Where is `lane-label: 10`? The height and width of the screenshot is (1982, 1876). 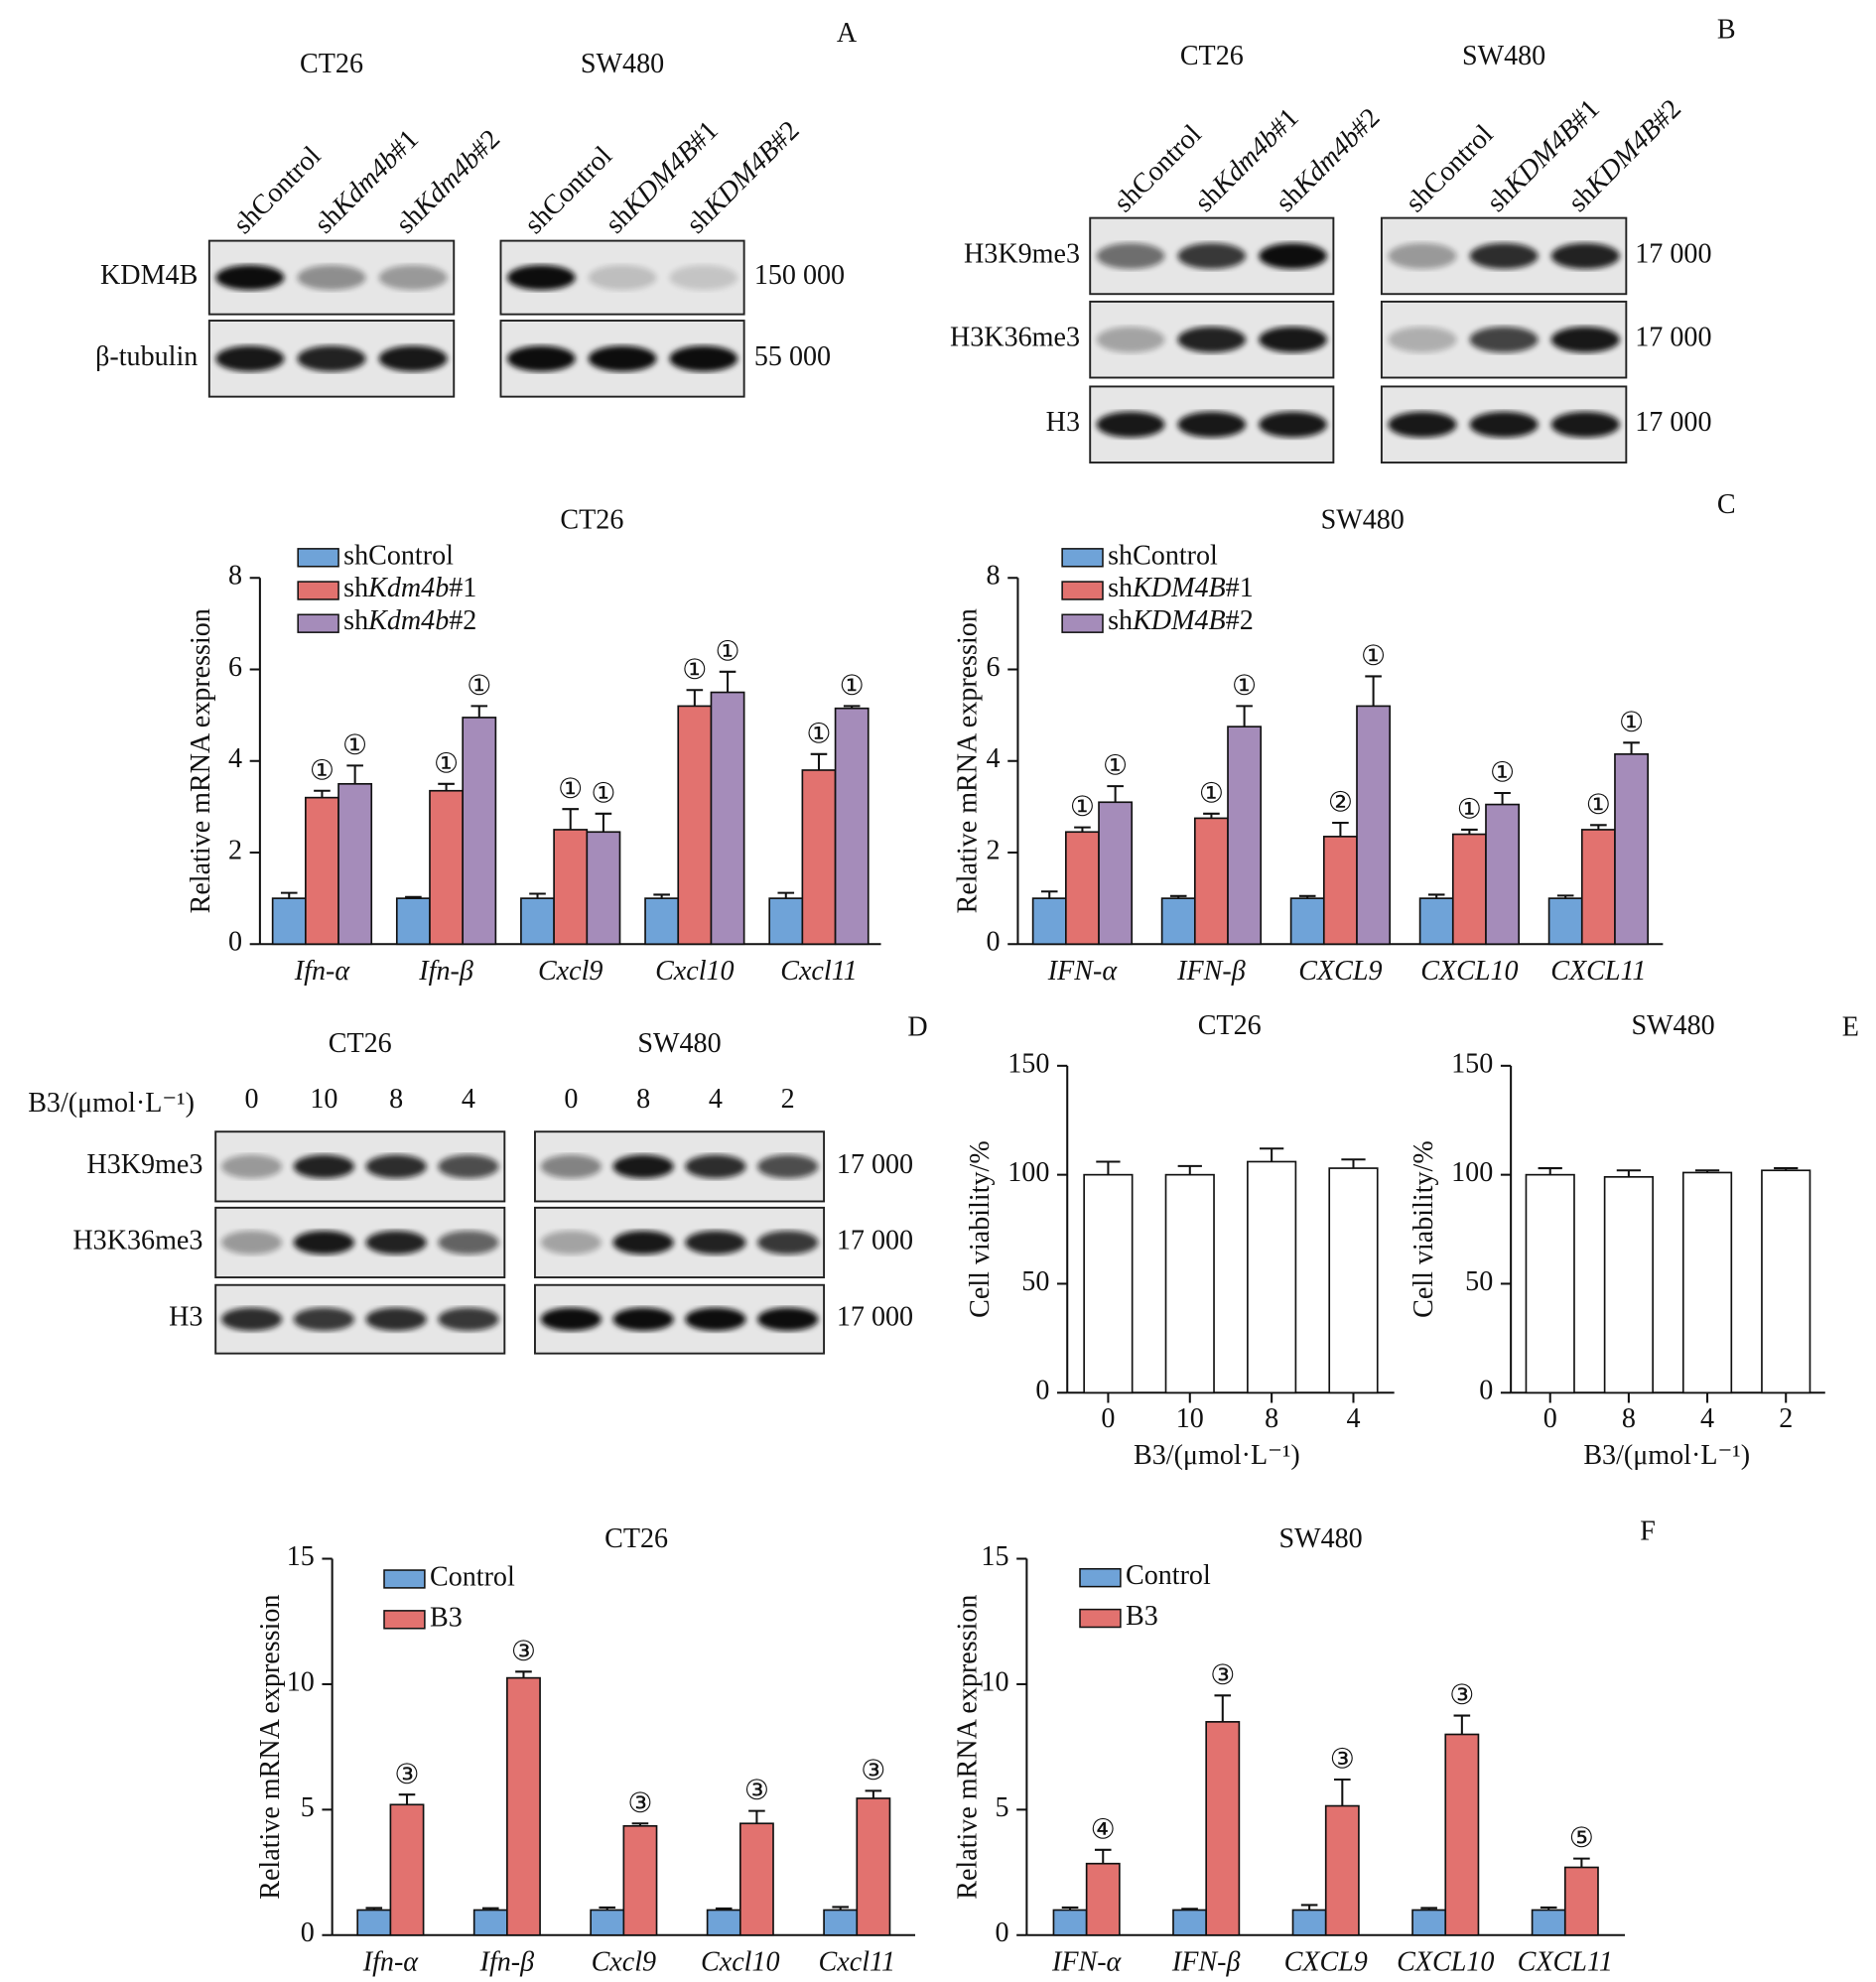
lane-label: 10 is located at coordinates (323, 1099).